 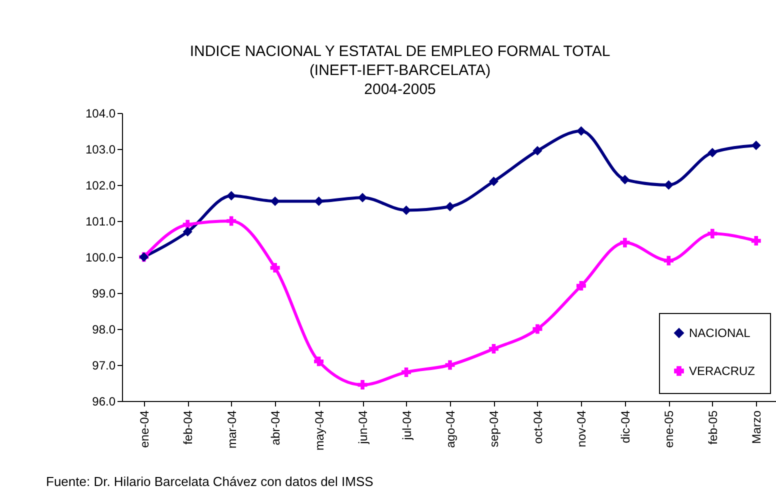 What do you see at coordinates (104, 365) in the screenshot?
I see `y-tick-label: 97.0` at bounding box center [104, 365].